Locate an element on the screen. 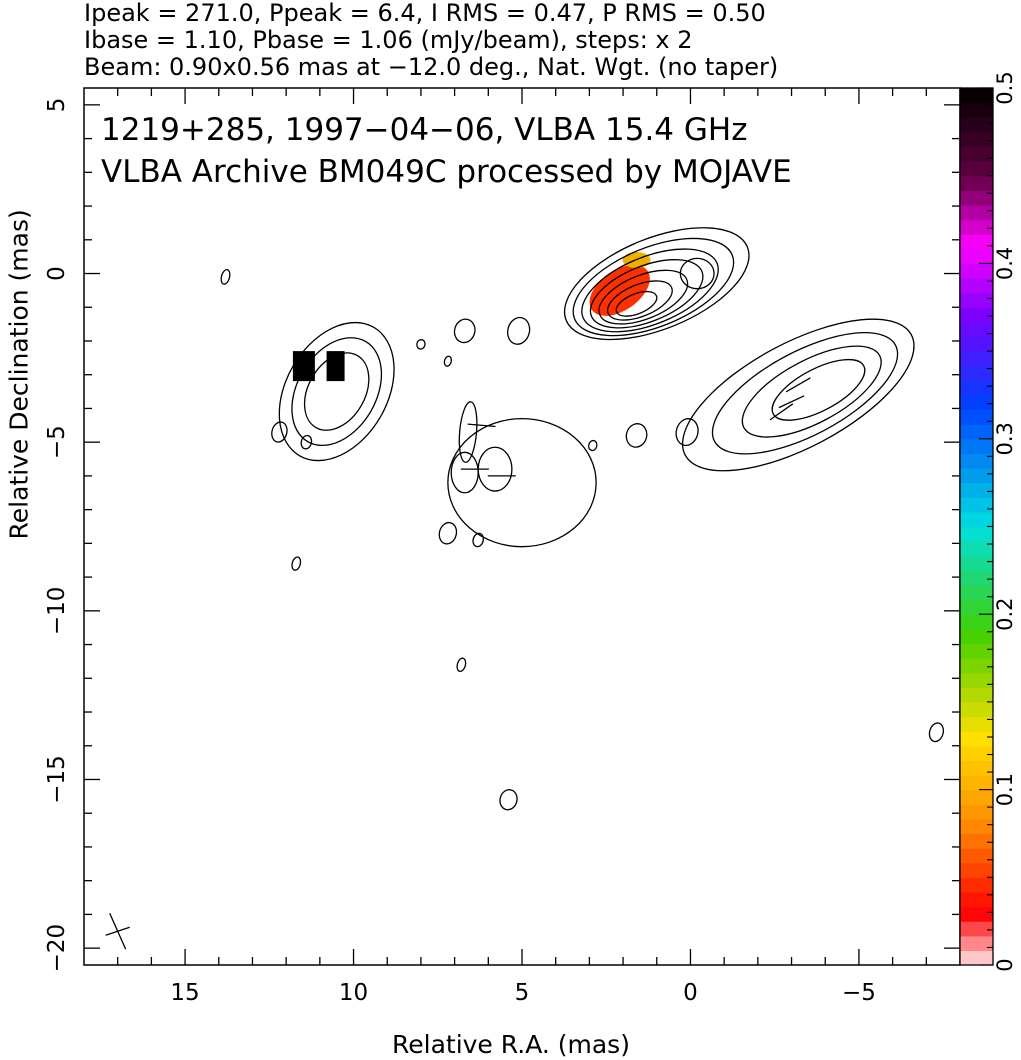  colorbar-tick-label: 0.3 is located at coordinates (1005, 438).